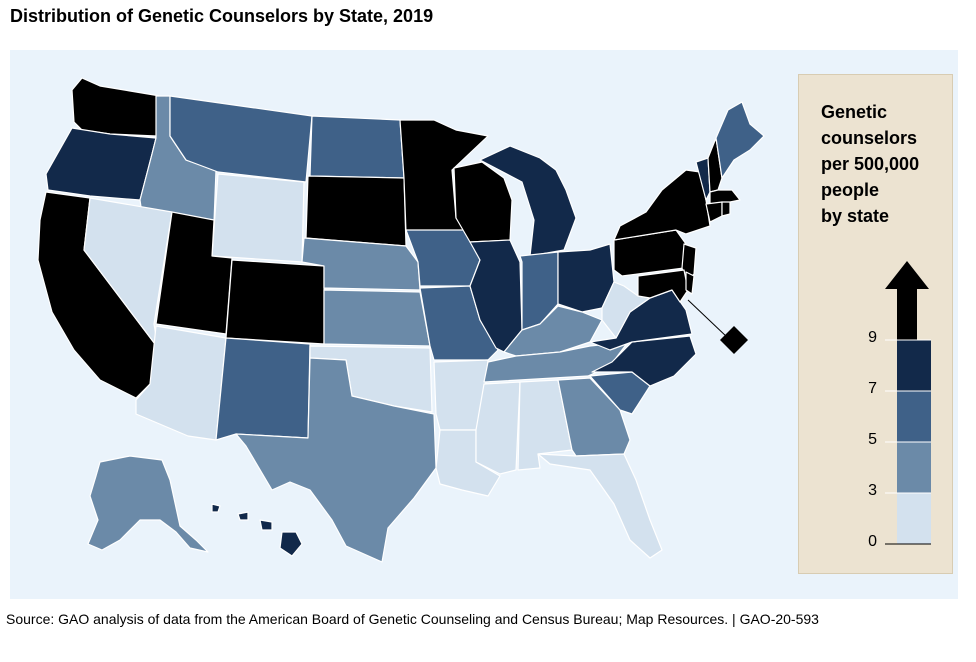 The height and width of the screenshot is (662, 976). What do you see at coordinates (872, 337) in the screenshot?
I see `legend-tick-label: 9` at bounding box center [872, 337].